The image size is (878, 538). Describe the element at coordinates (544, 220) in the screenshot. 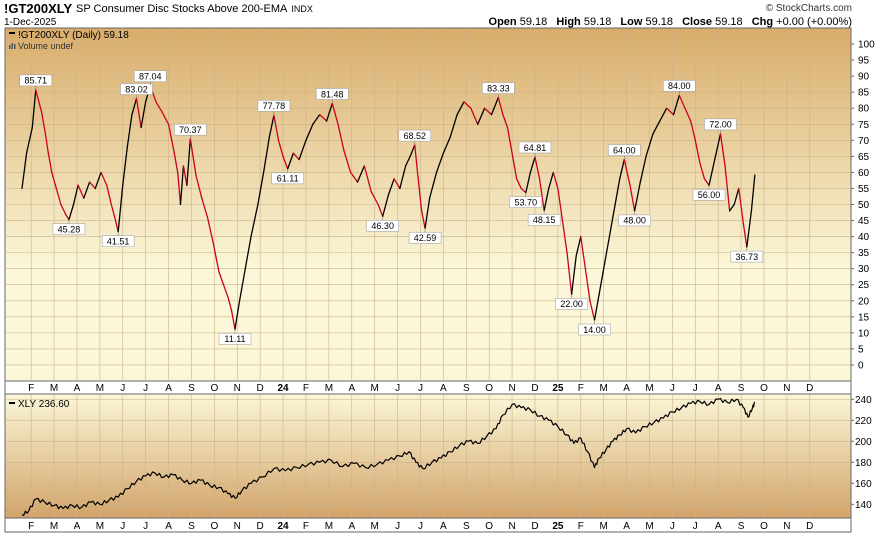

I see `data-label: 48.15` at that location.